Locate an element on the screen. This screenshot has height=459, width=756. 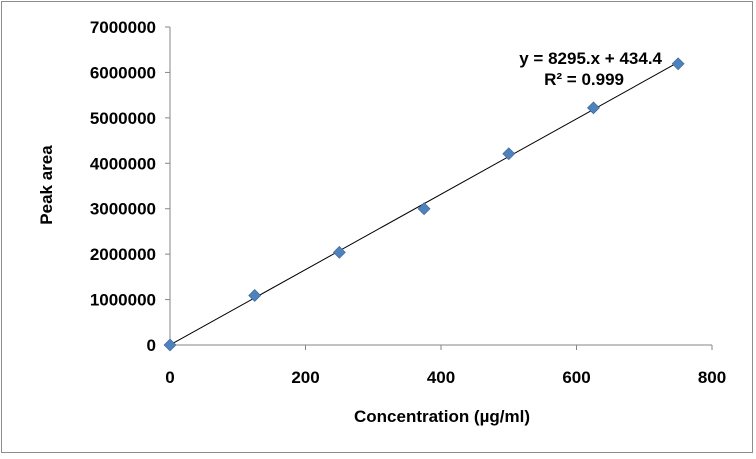
x-tick-label: 200 is located at coordinates (305, 377).